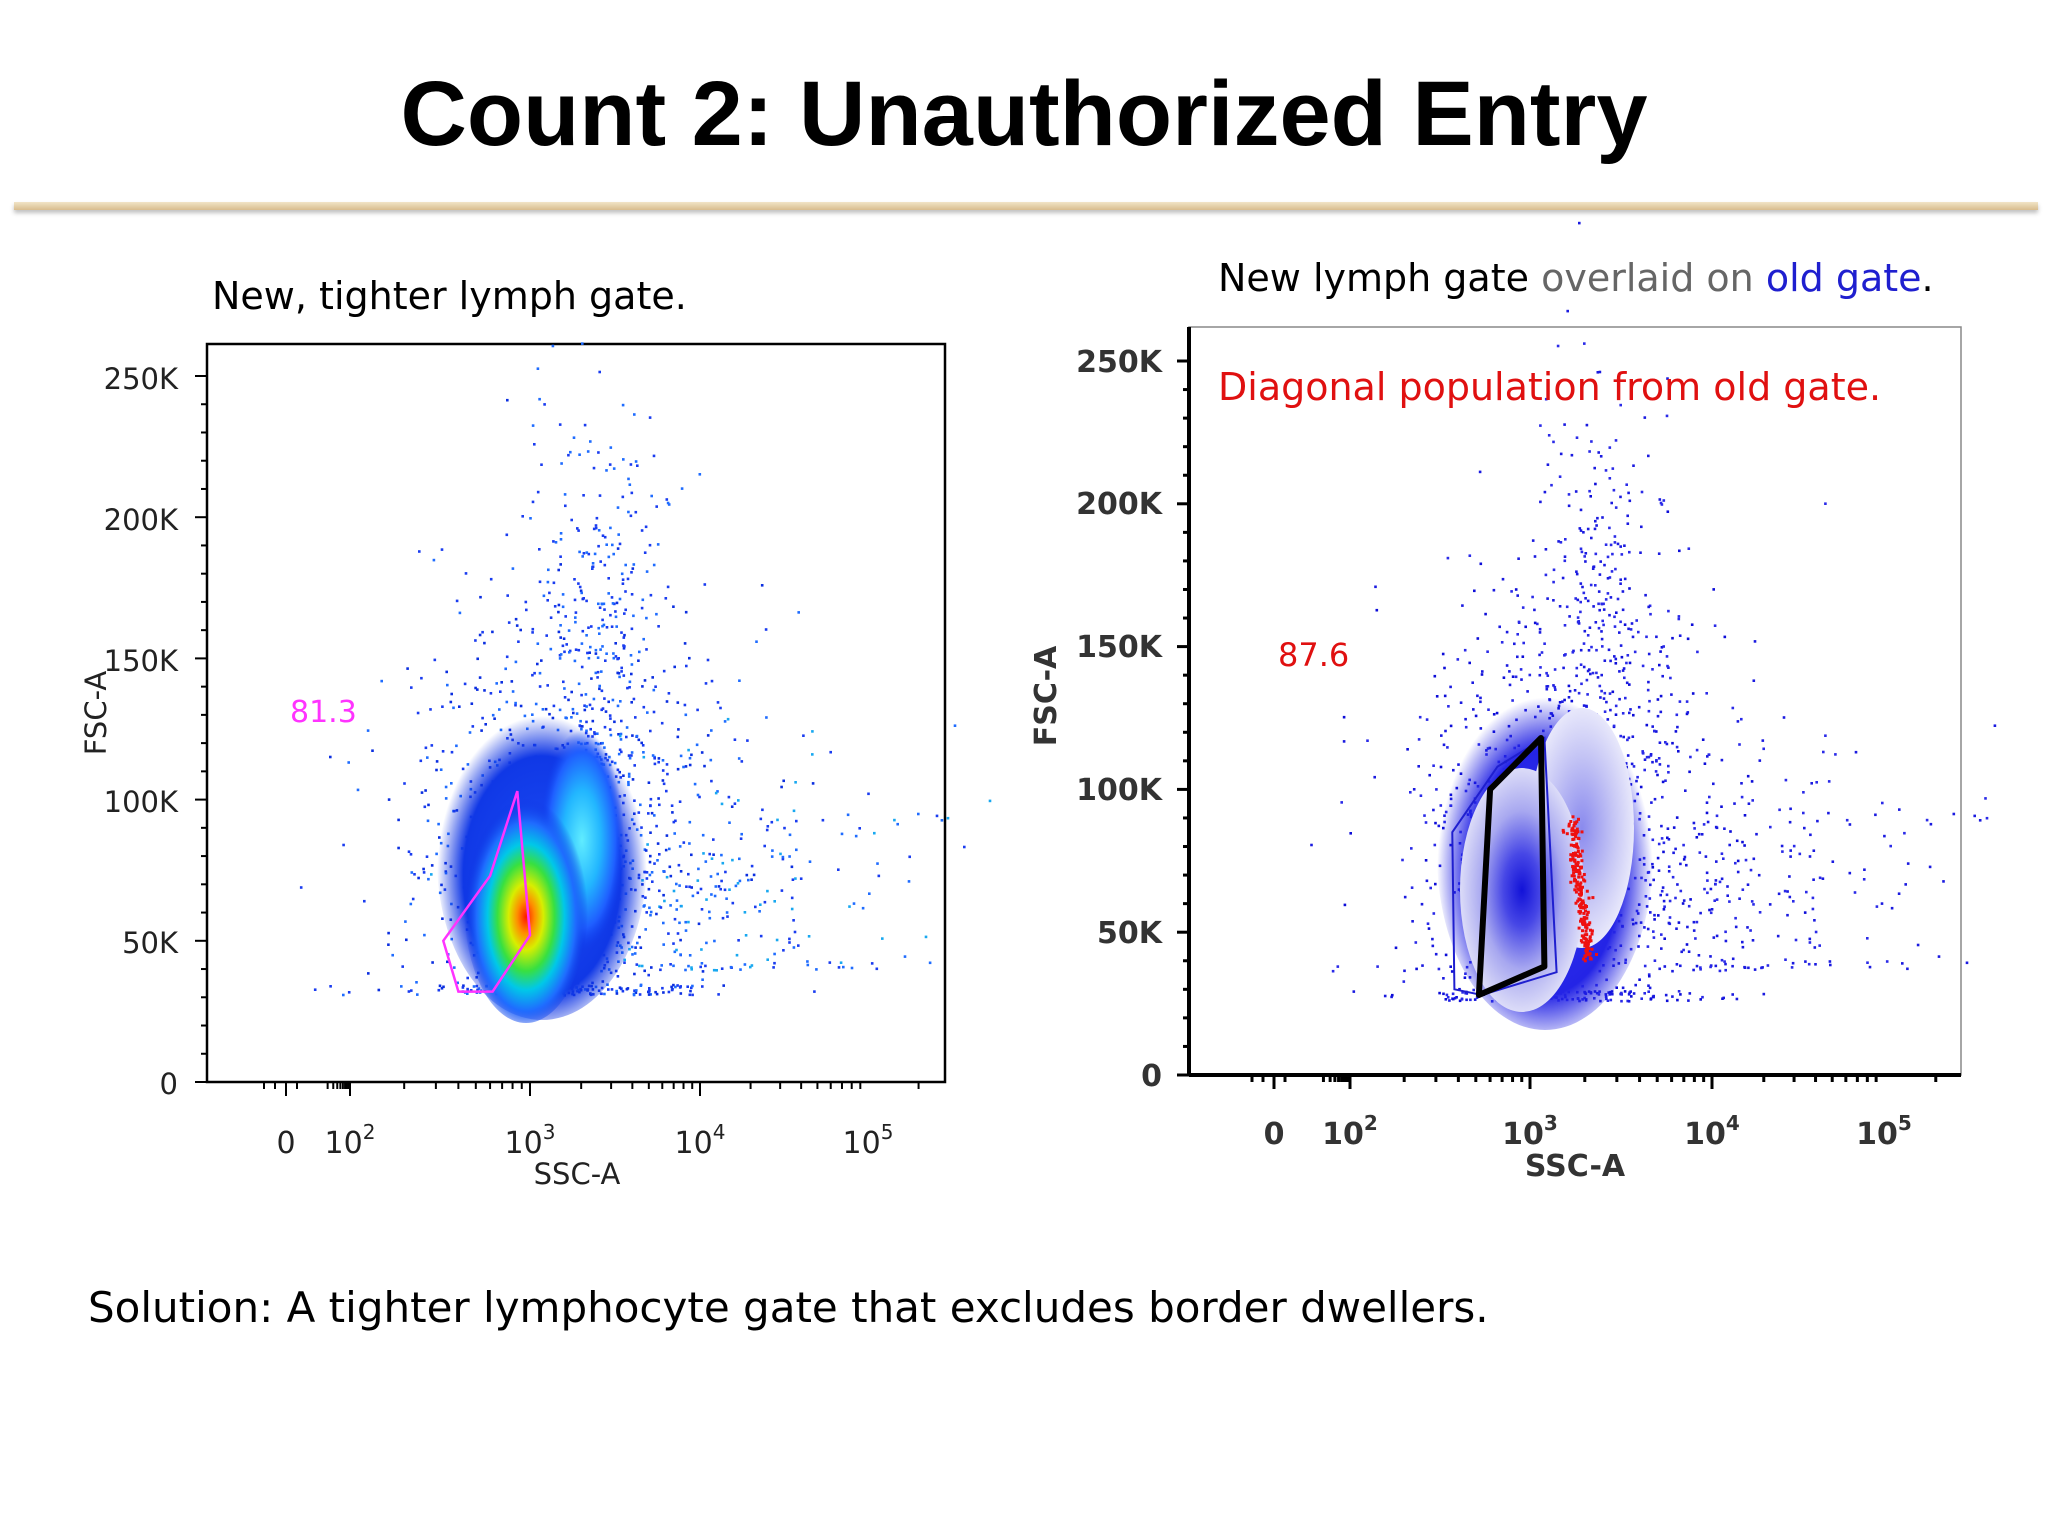  I want to click on right-xtick-label-1e2: 10², so click(1350, 1131).